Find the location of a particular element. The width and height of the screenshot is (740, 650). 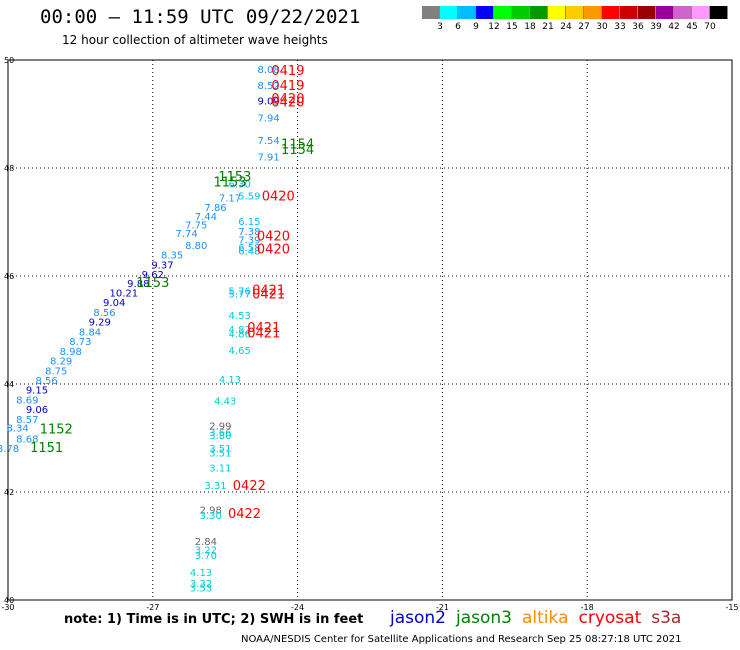

wave-height-label: 3.51 is located at coordinates (220, 453).